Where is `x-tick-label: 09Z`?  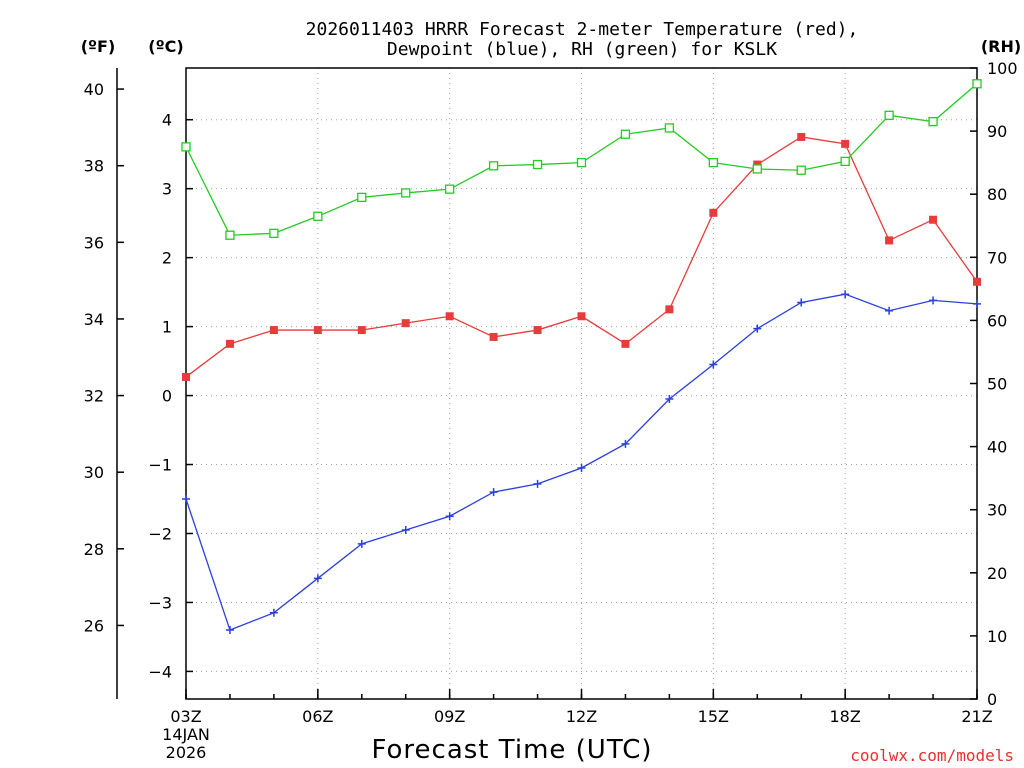
x-tick-label: 09Z is located at coordinates (449, 716).